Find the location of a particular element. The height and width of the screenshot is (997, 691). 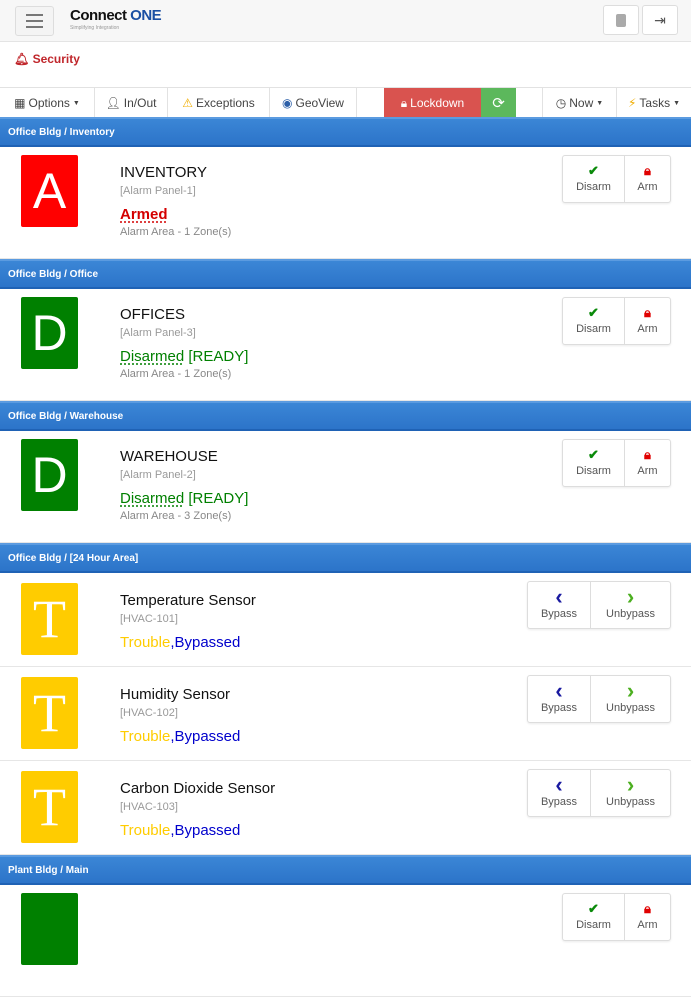

item-name: Temperature Sensor is located at coordinates (188, 600).